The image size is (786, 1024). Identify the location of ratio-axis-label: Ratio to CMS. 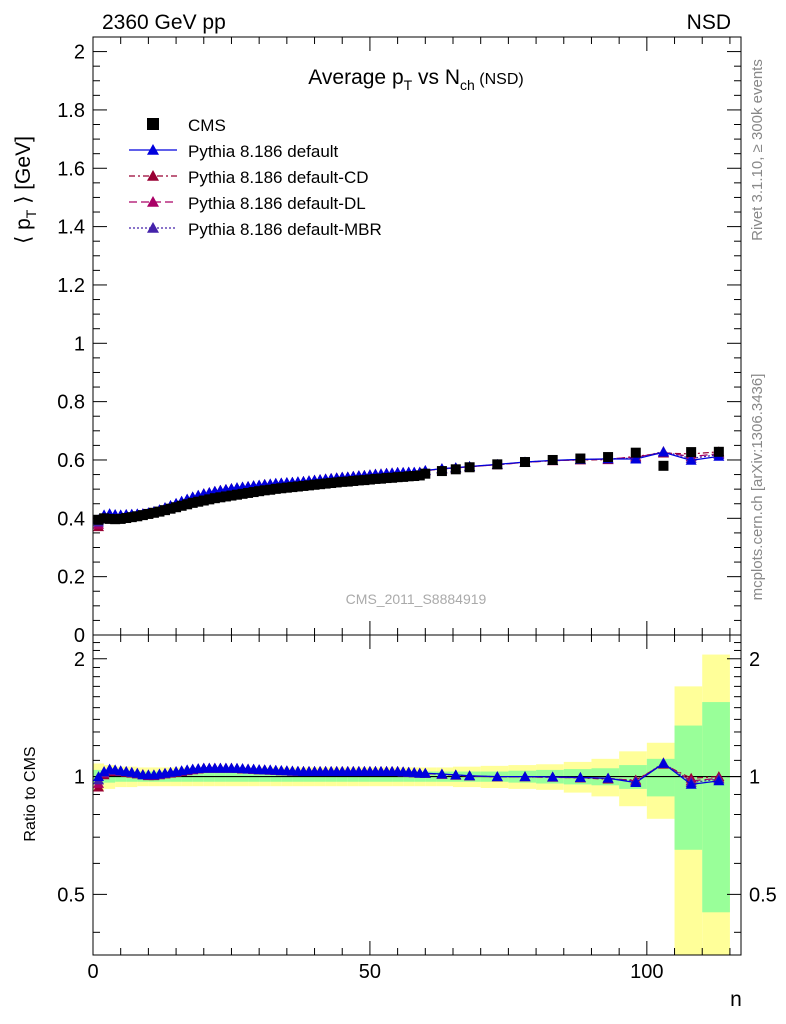
(30, 793).